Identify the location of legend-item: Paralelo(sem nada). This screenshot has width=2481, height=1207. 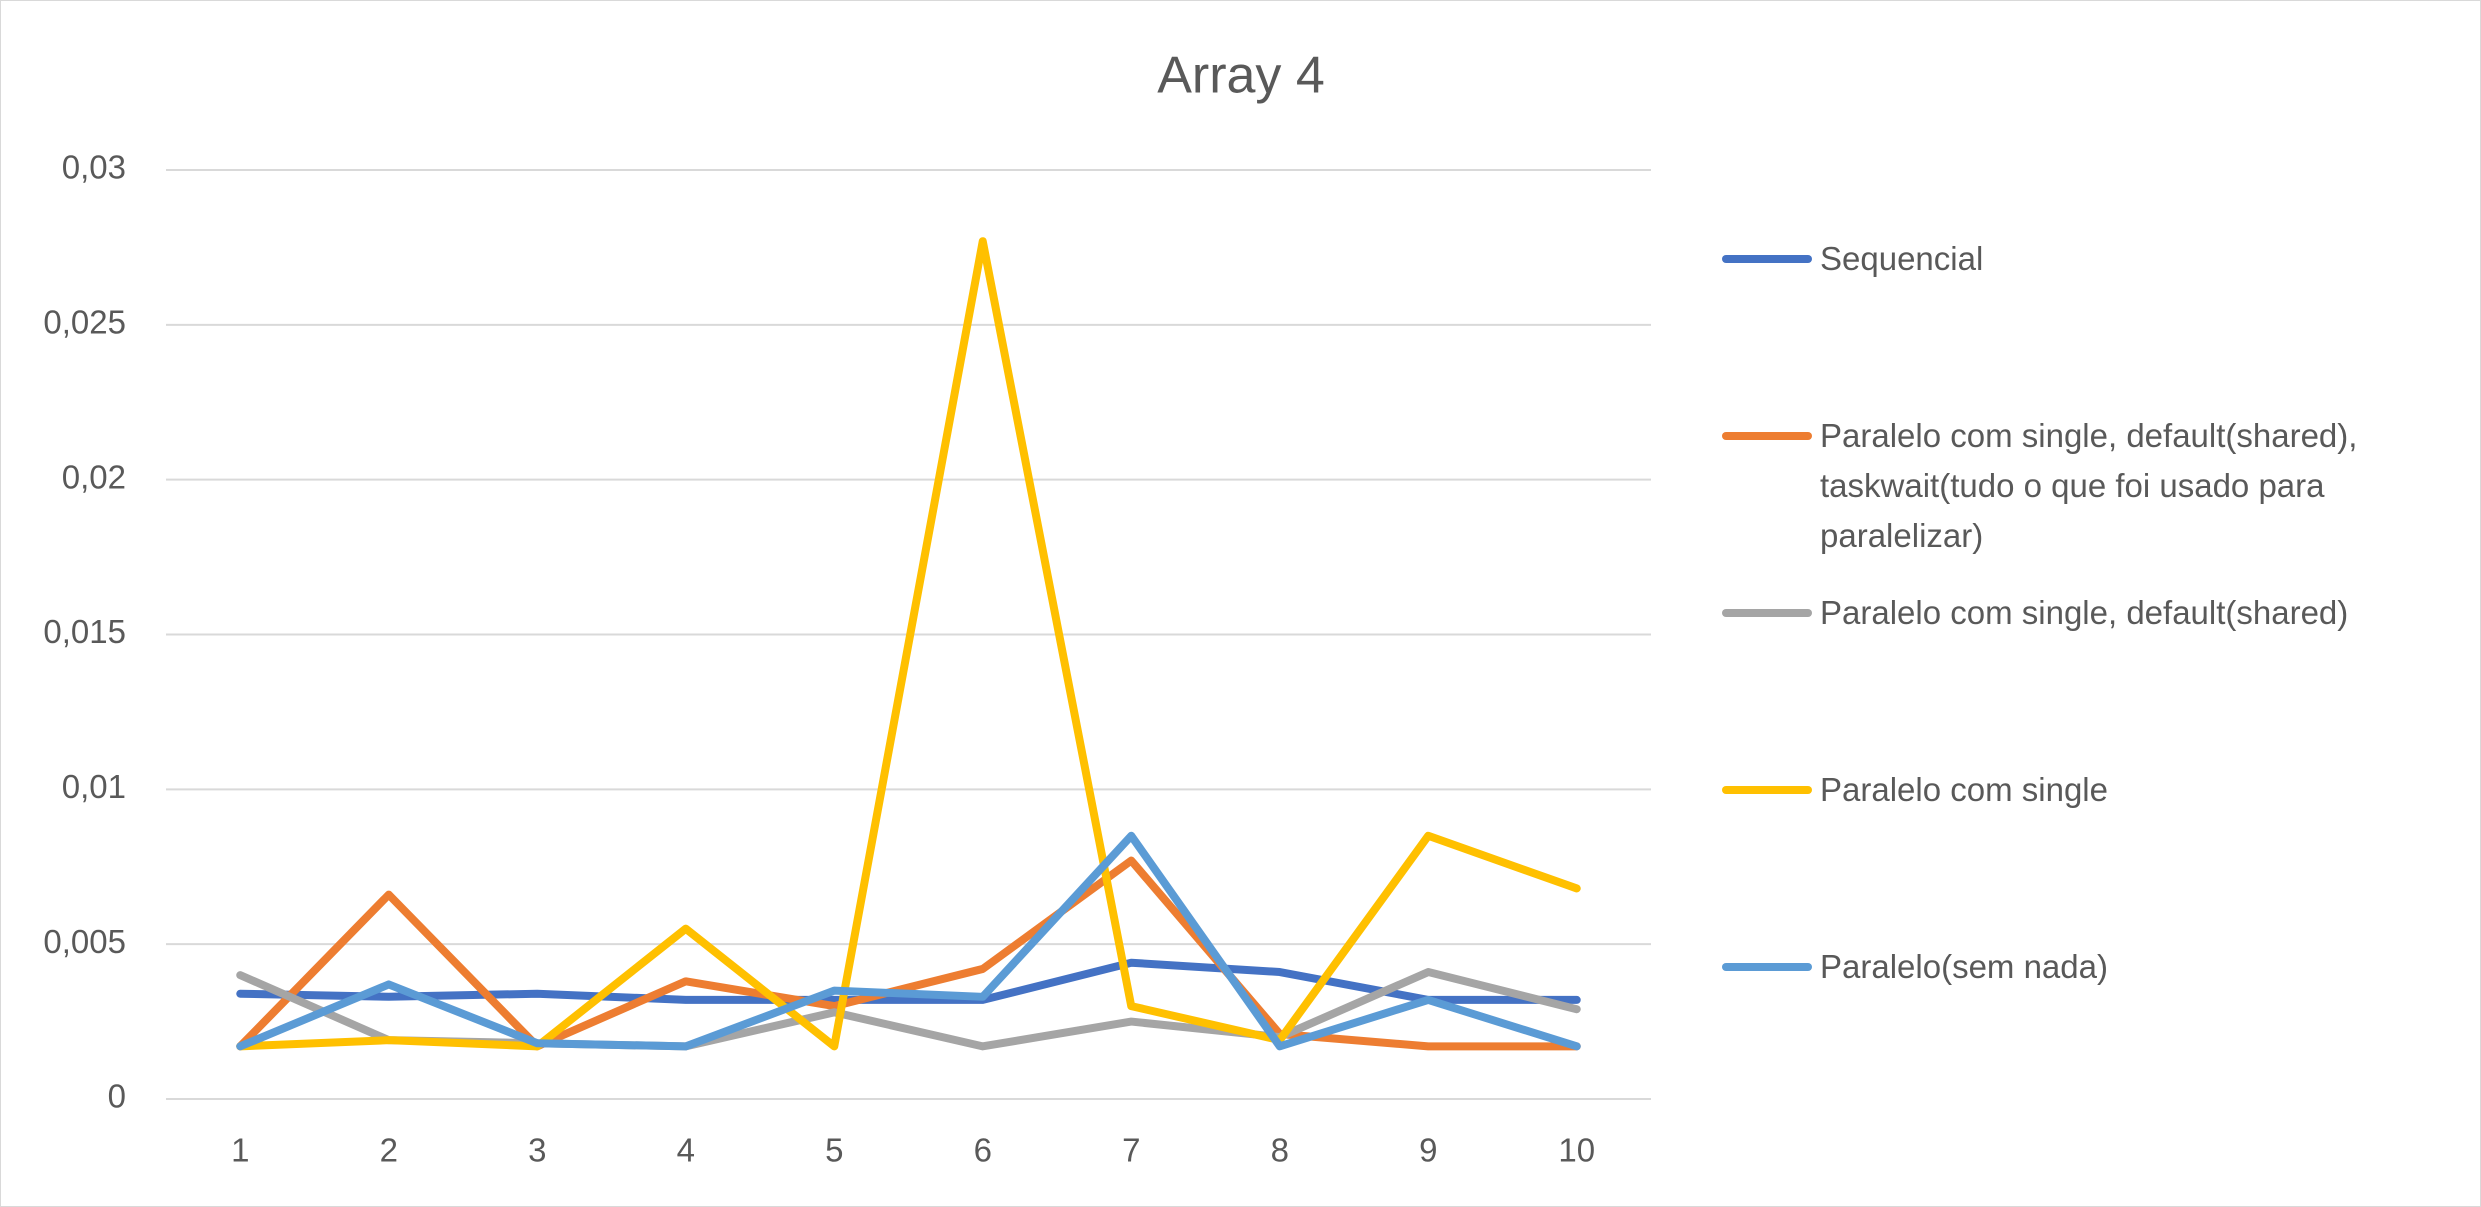
(2083, 967).